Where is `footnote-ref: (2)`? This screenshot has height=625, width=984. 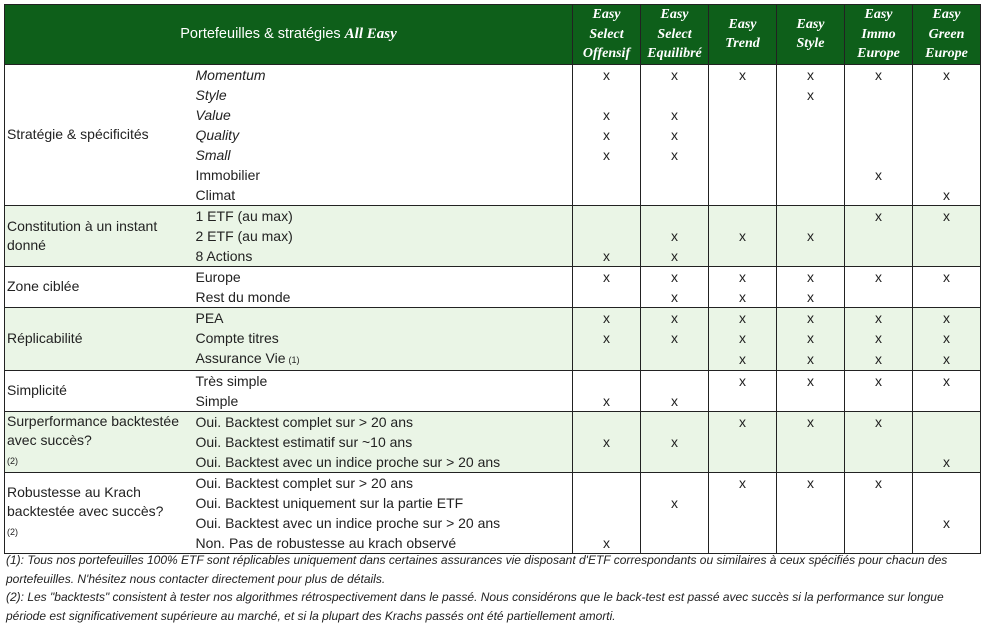 footnote-ref: (2) is located at coordinates (12, 461).